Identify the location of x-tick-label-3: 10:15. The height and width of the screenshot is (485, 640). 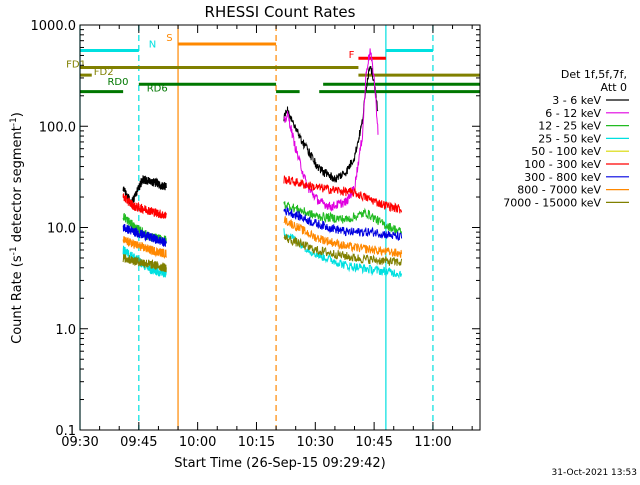
(256, 442).